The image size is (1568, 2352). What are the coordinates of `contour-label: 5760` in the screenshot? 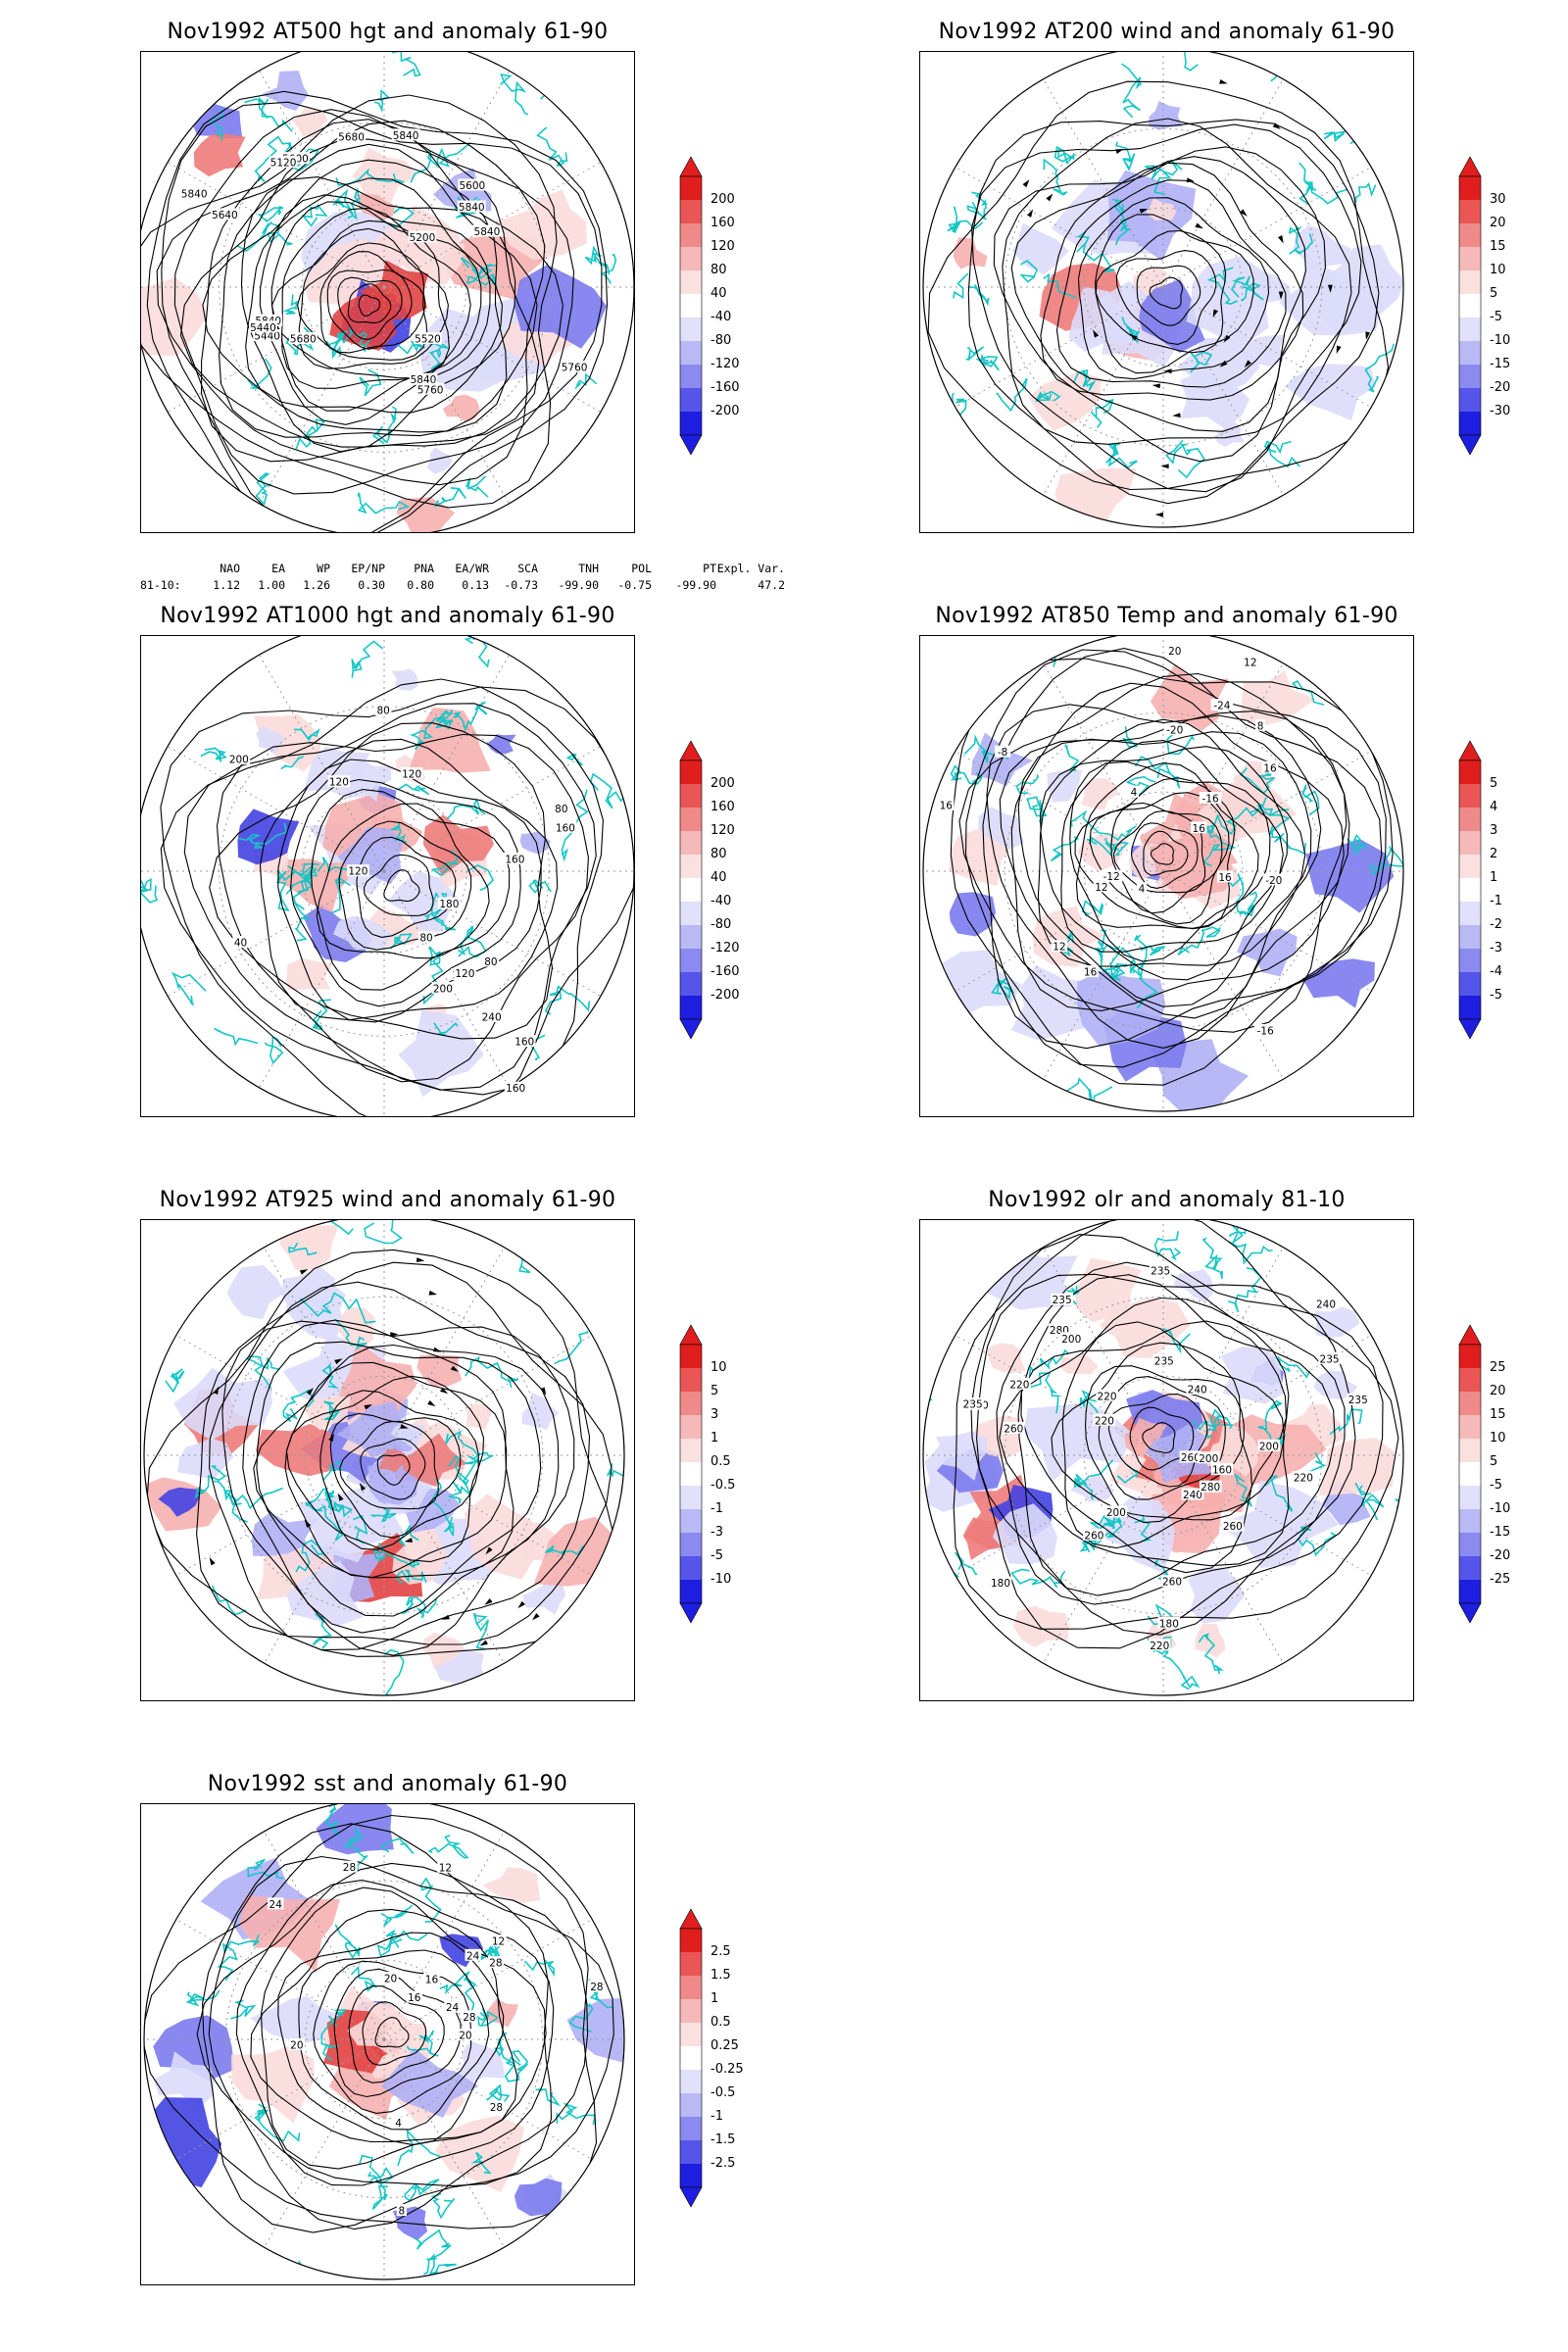 It's located at (430, 390).